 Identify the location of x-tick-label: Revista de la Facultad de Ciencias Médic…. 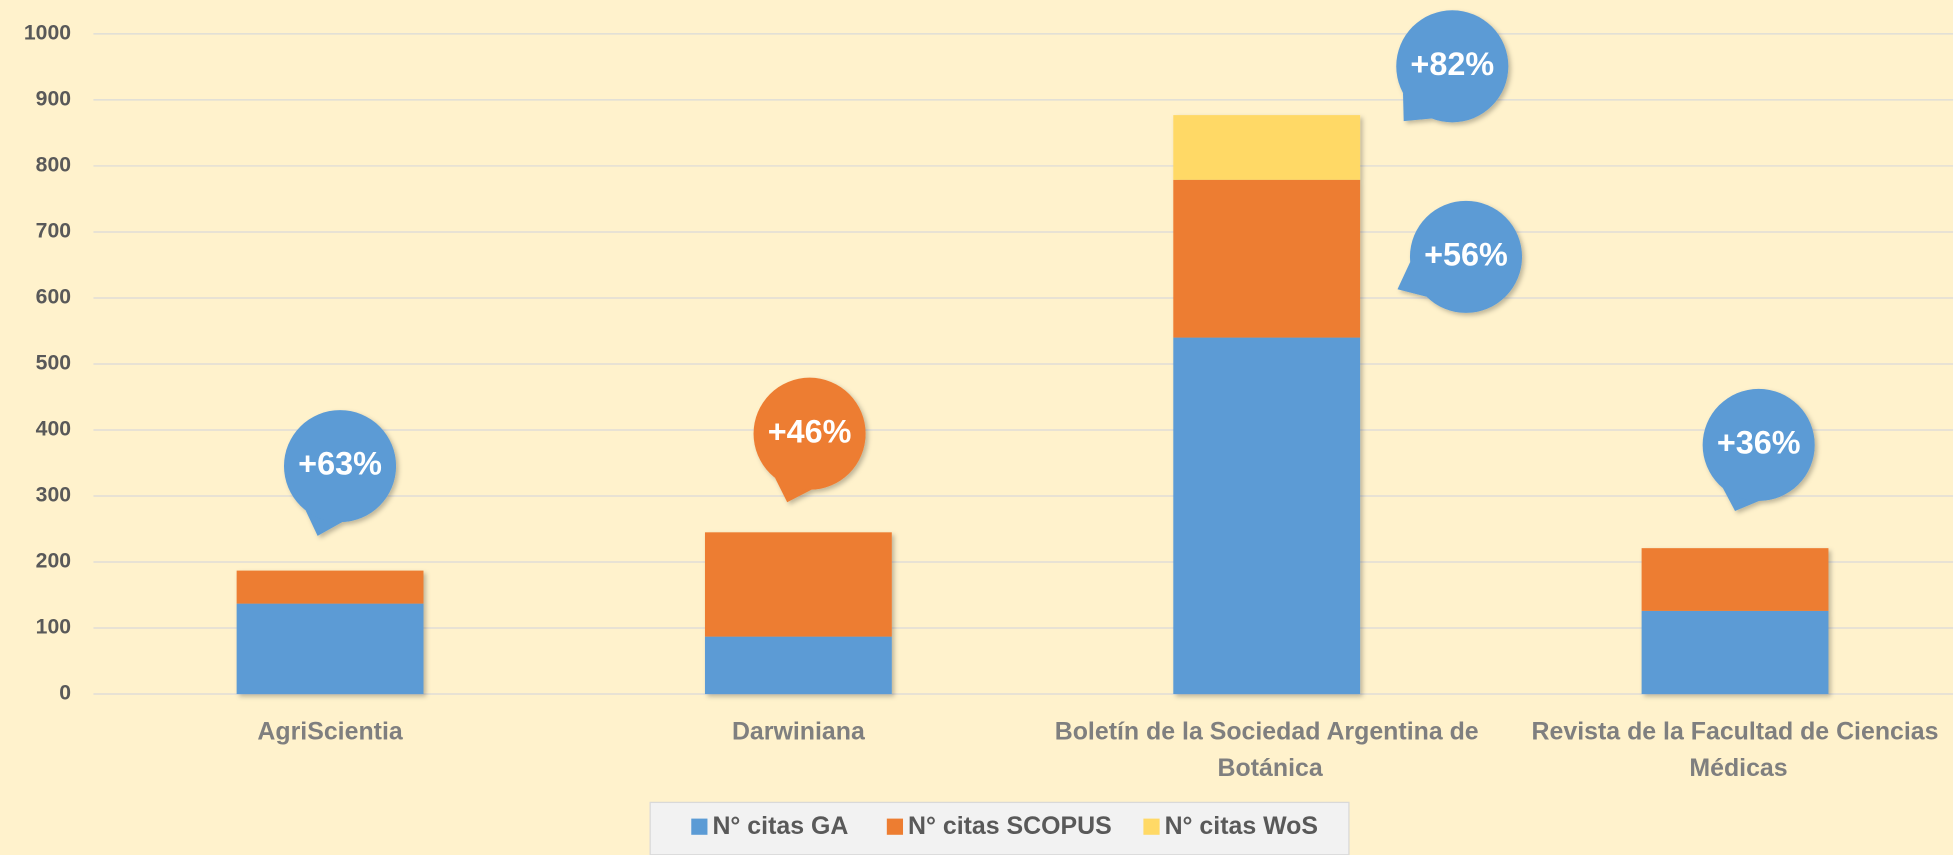
(1735, 749).